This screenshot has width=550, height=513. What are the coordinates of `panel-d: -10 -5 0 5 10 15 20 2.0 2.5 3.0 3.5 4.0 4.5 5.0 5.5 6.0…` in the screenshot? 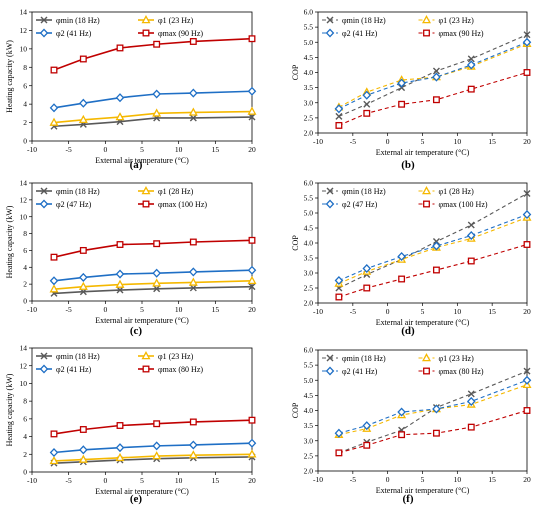 It's located at (411, 258).